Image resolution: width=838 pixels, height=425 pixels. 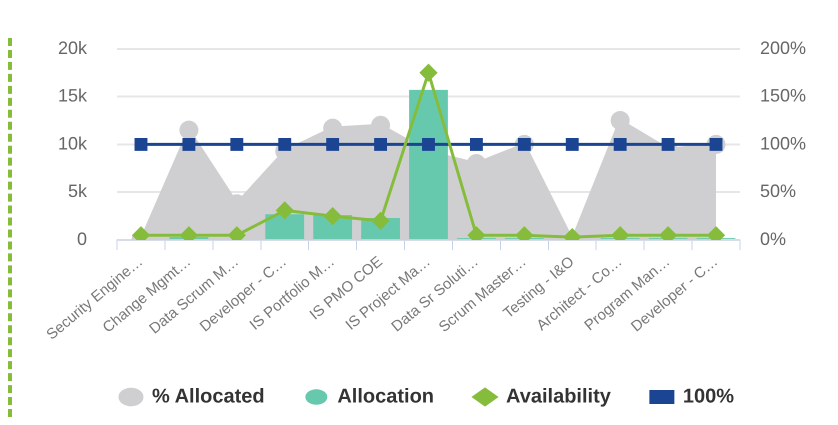 I want to click on y-tick-label: 10k, so click(x=73, y=143).